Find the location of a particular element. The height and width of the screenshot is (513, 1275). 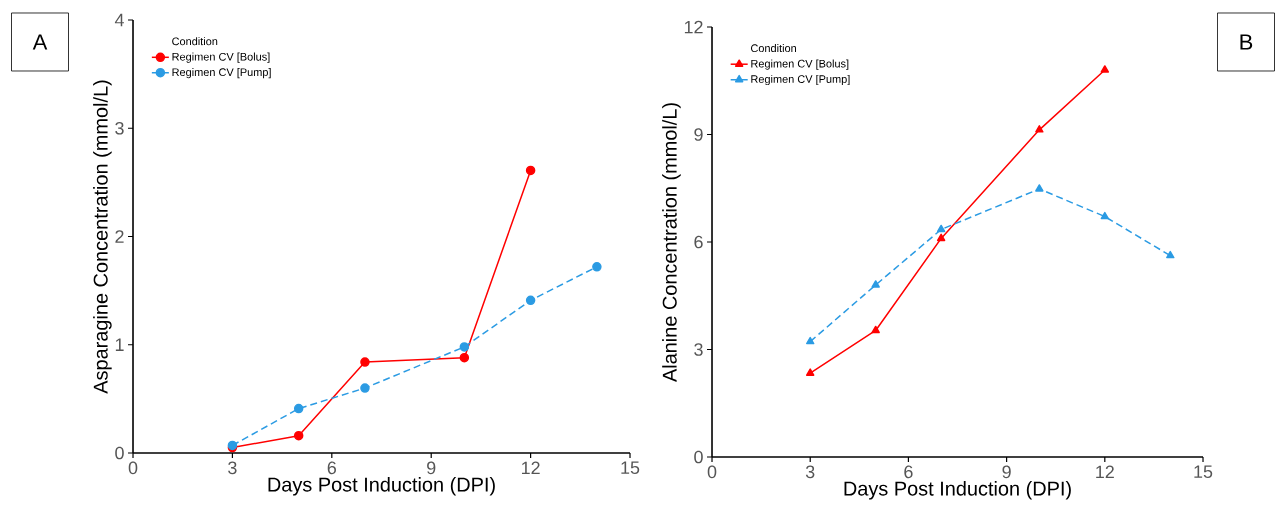

y-axis-title: Asparagine Concentration (mmol/L) is located at coordinates (102, 237).